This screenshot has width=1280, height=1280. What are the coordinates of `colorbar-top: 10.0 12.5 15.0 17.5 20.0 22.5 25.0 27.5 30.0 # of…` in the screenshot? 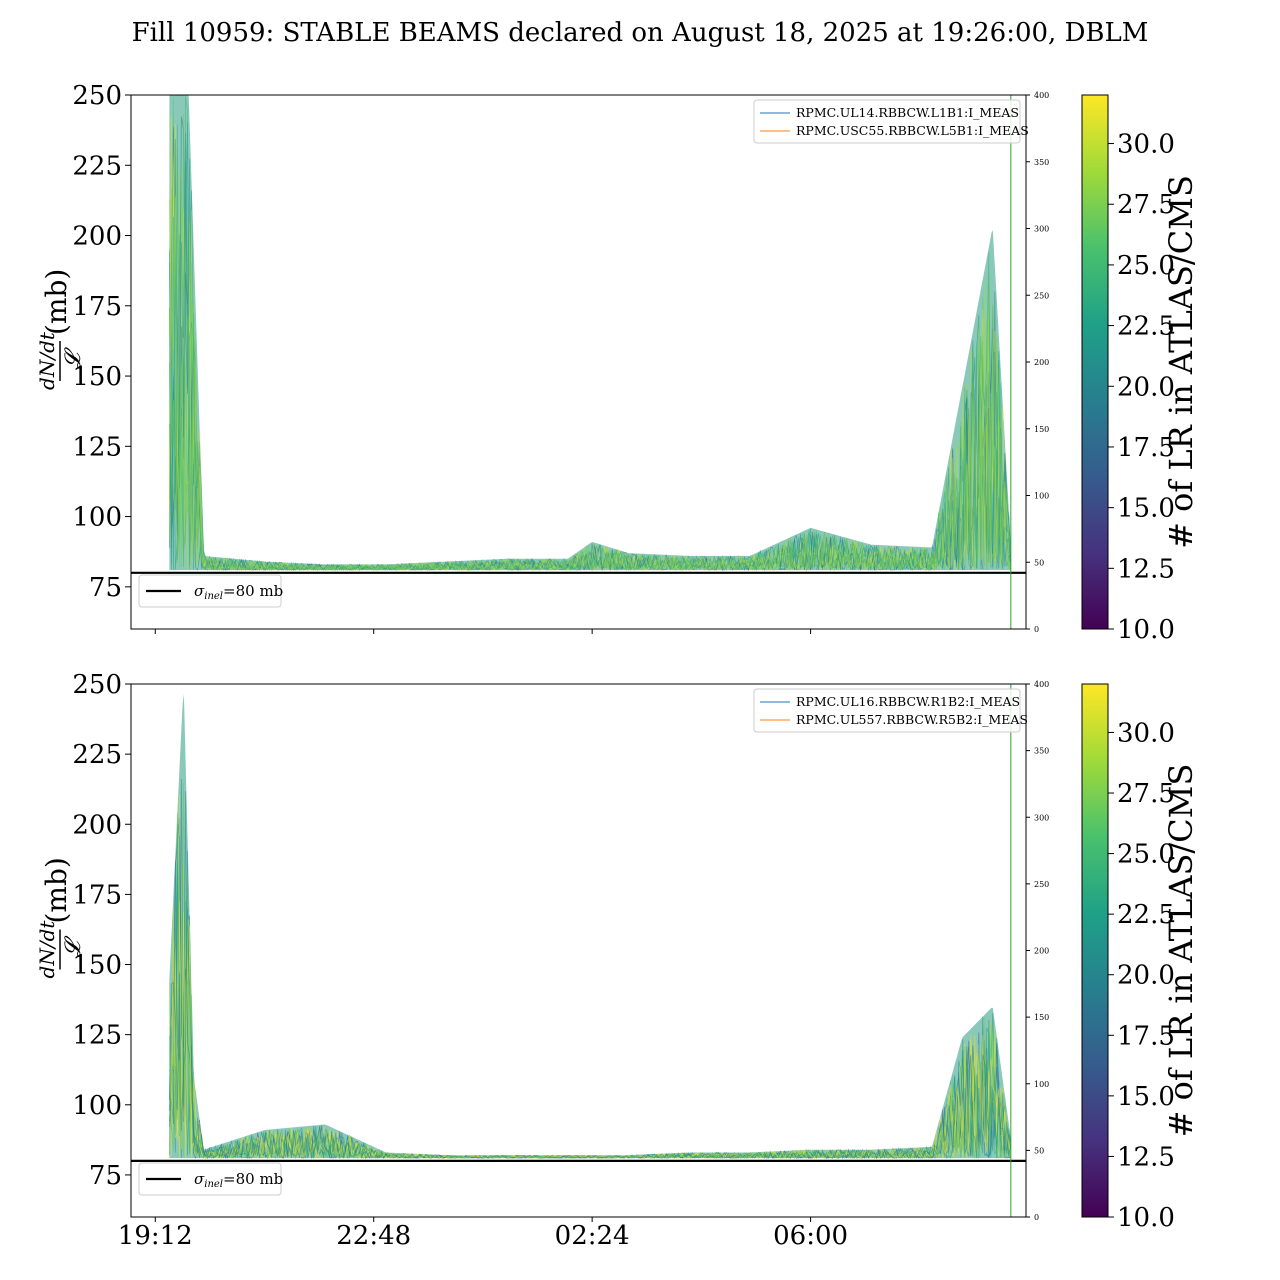 It's located at (1140, 369).